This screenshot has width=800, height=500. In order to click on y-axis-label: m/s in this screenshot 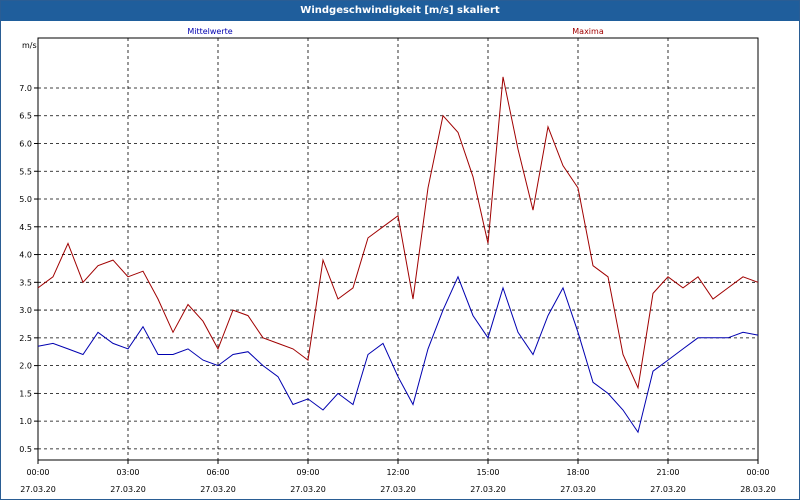, I will do `click(29, 45)`.